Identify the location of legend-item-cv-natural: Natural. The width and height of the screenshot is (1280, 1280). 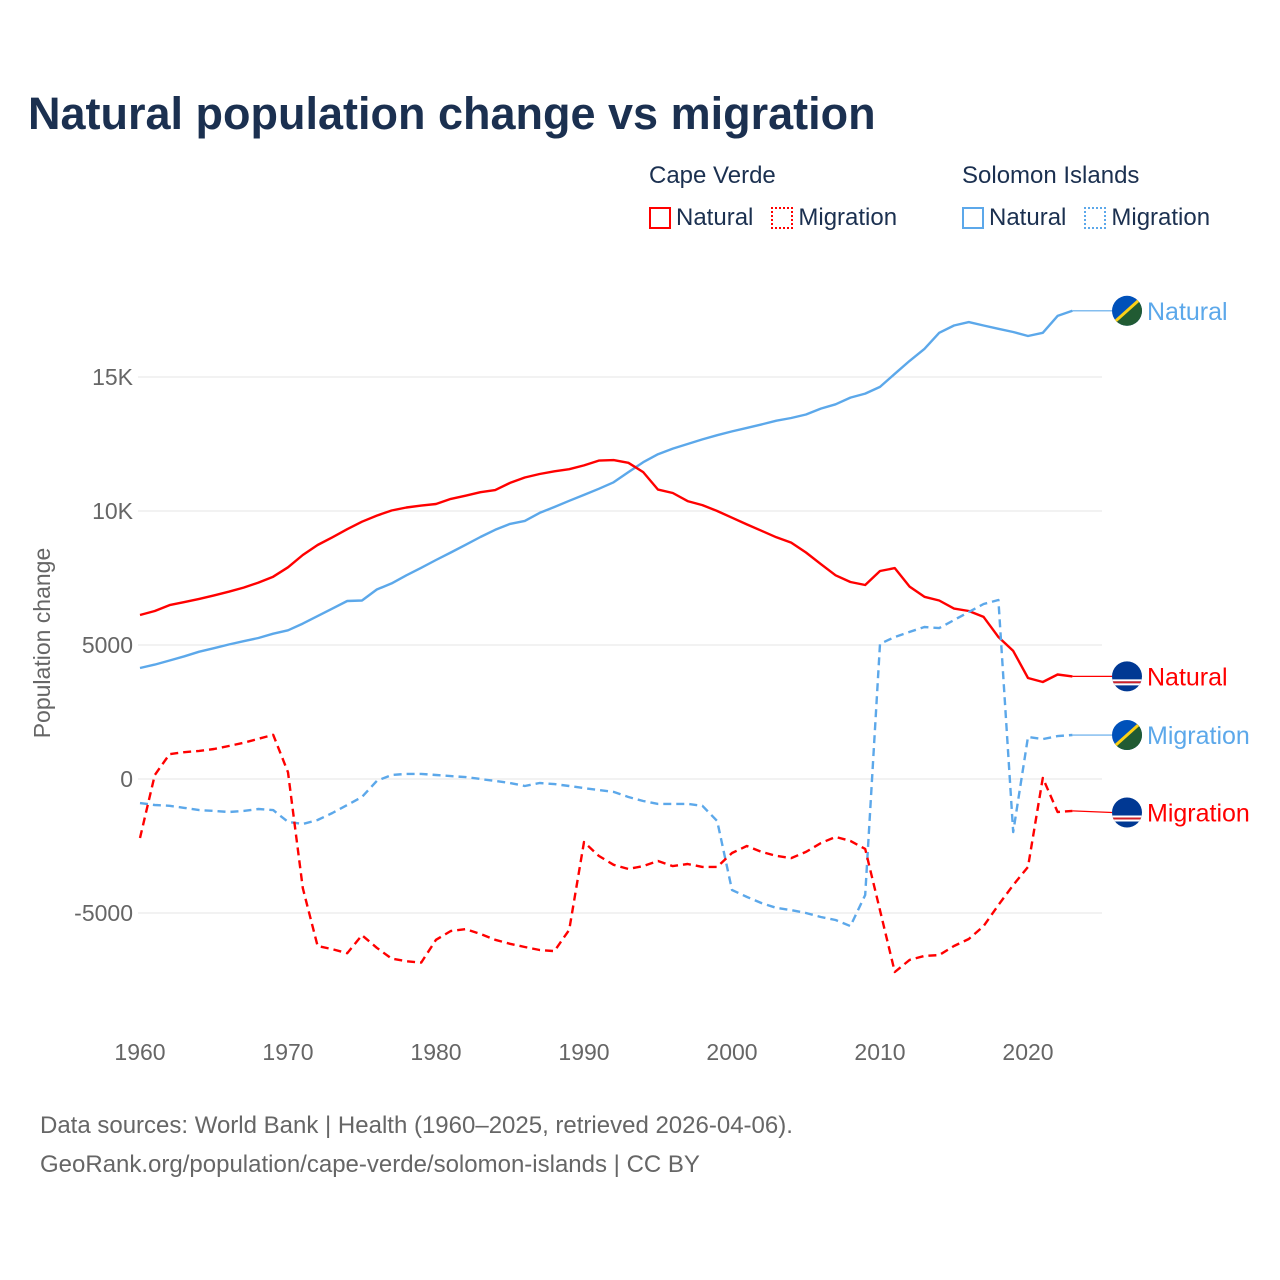
(701, 218).